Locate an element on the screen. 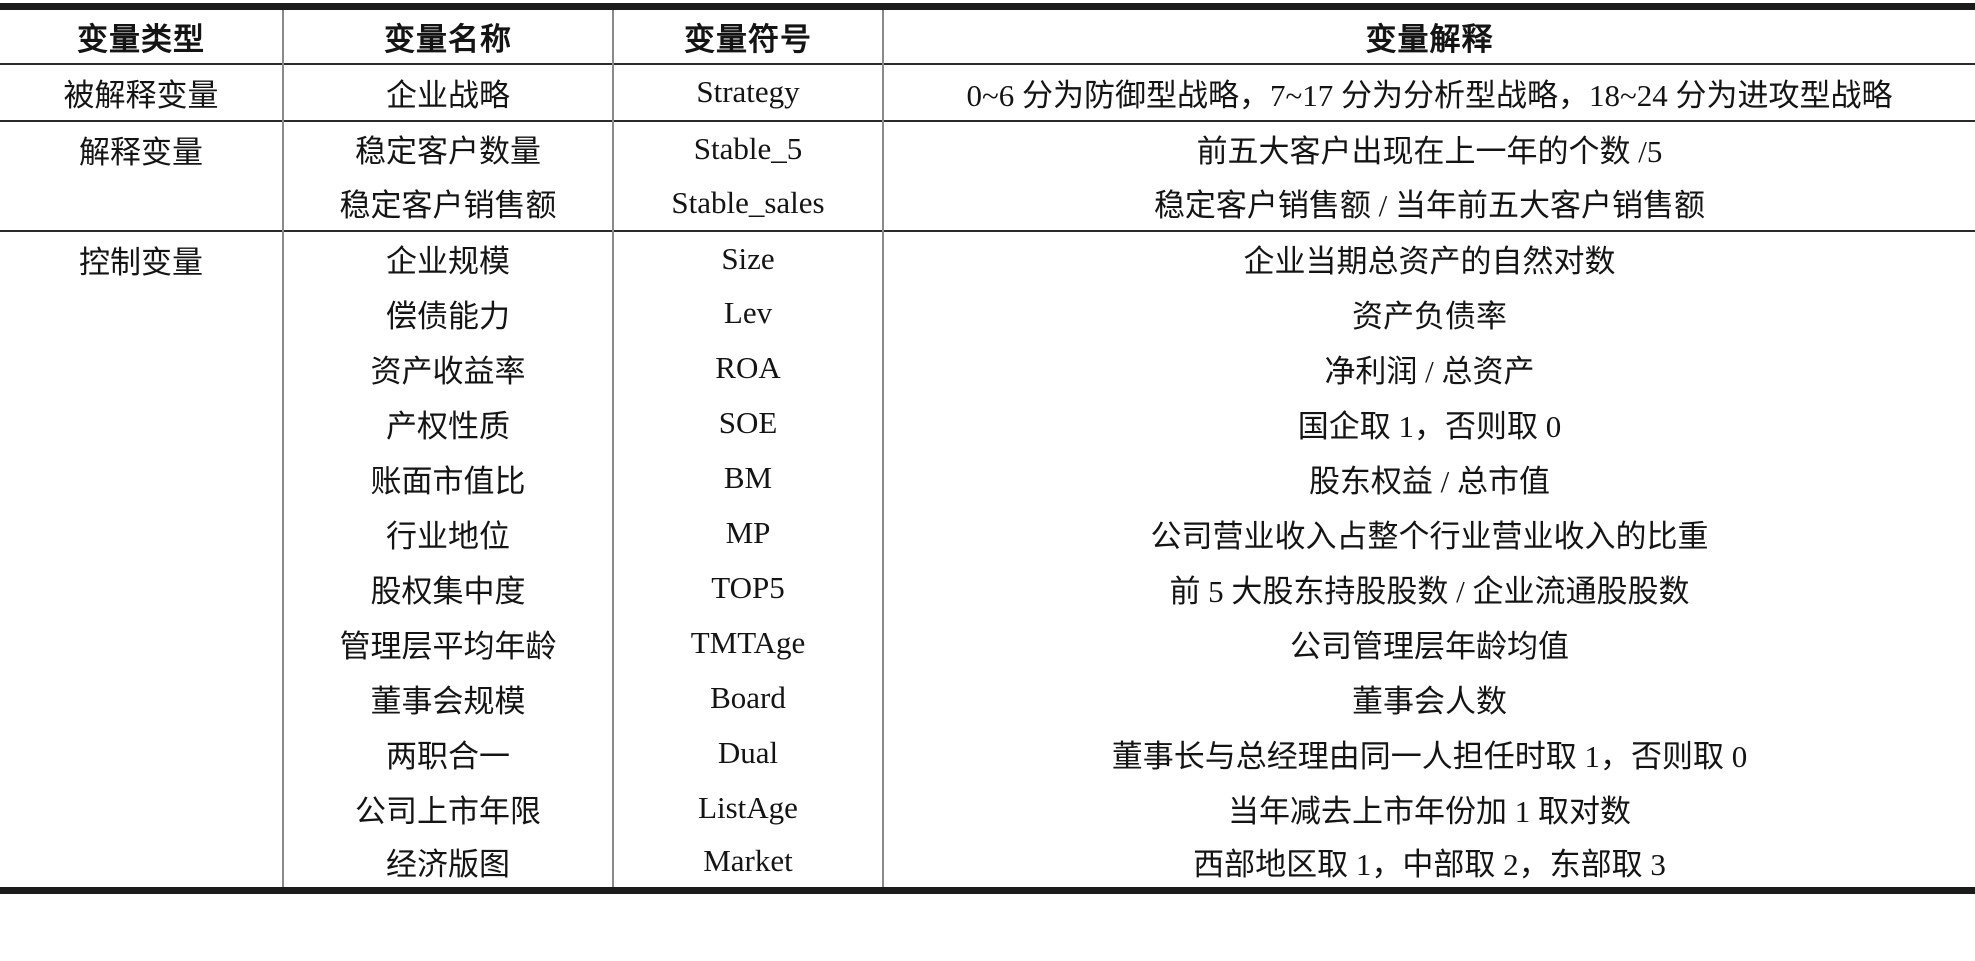 The height and width of the screenshot is (961, 1975). variable-name-cell: 两职合一 is located at coordinates (448, 753).